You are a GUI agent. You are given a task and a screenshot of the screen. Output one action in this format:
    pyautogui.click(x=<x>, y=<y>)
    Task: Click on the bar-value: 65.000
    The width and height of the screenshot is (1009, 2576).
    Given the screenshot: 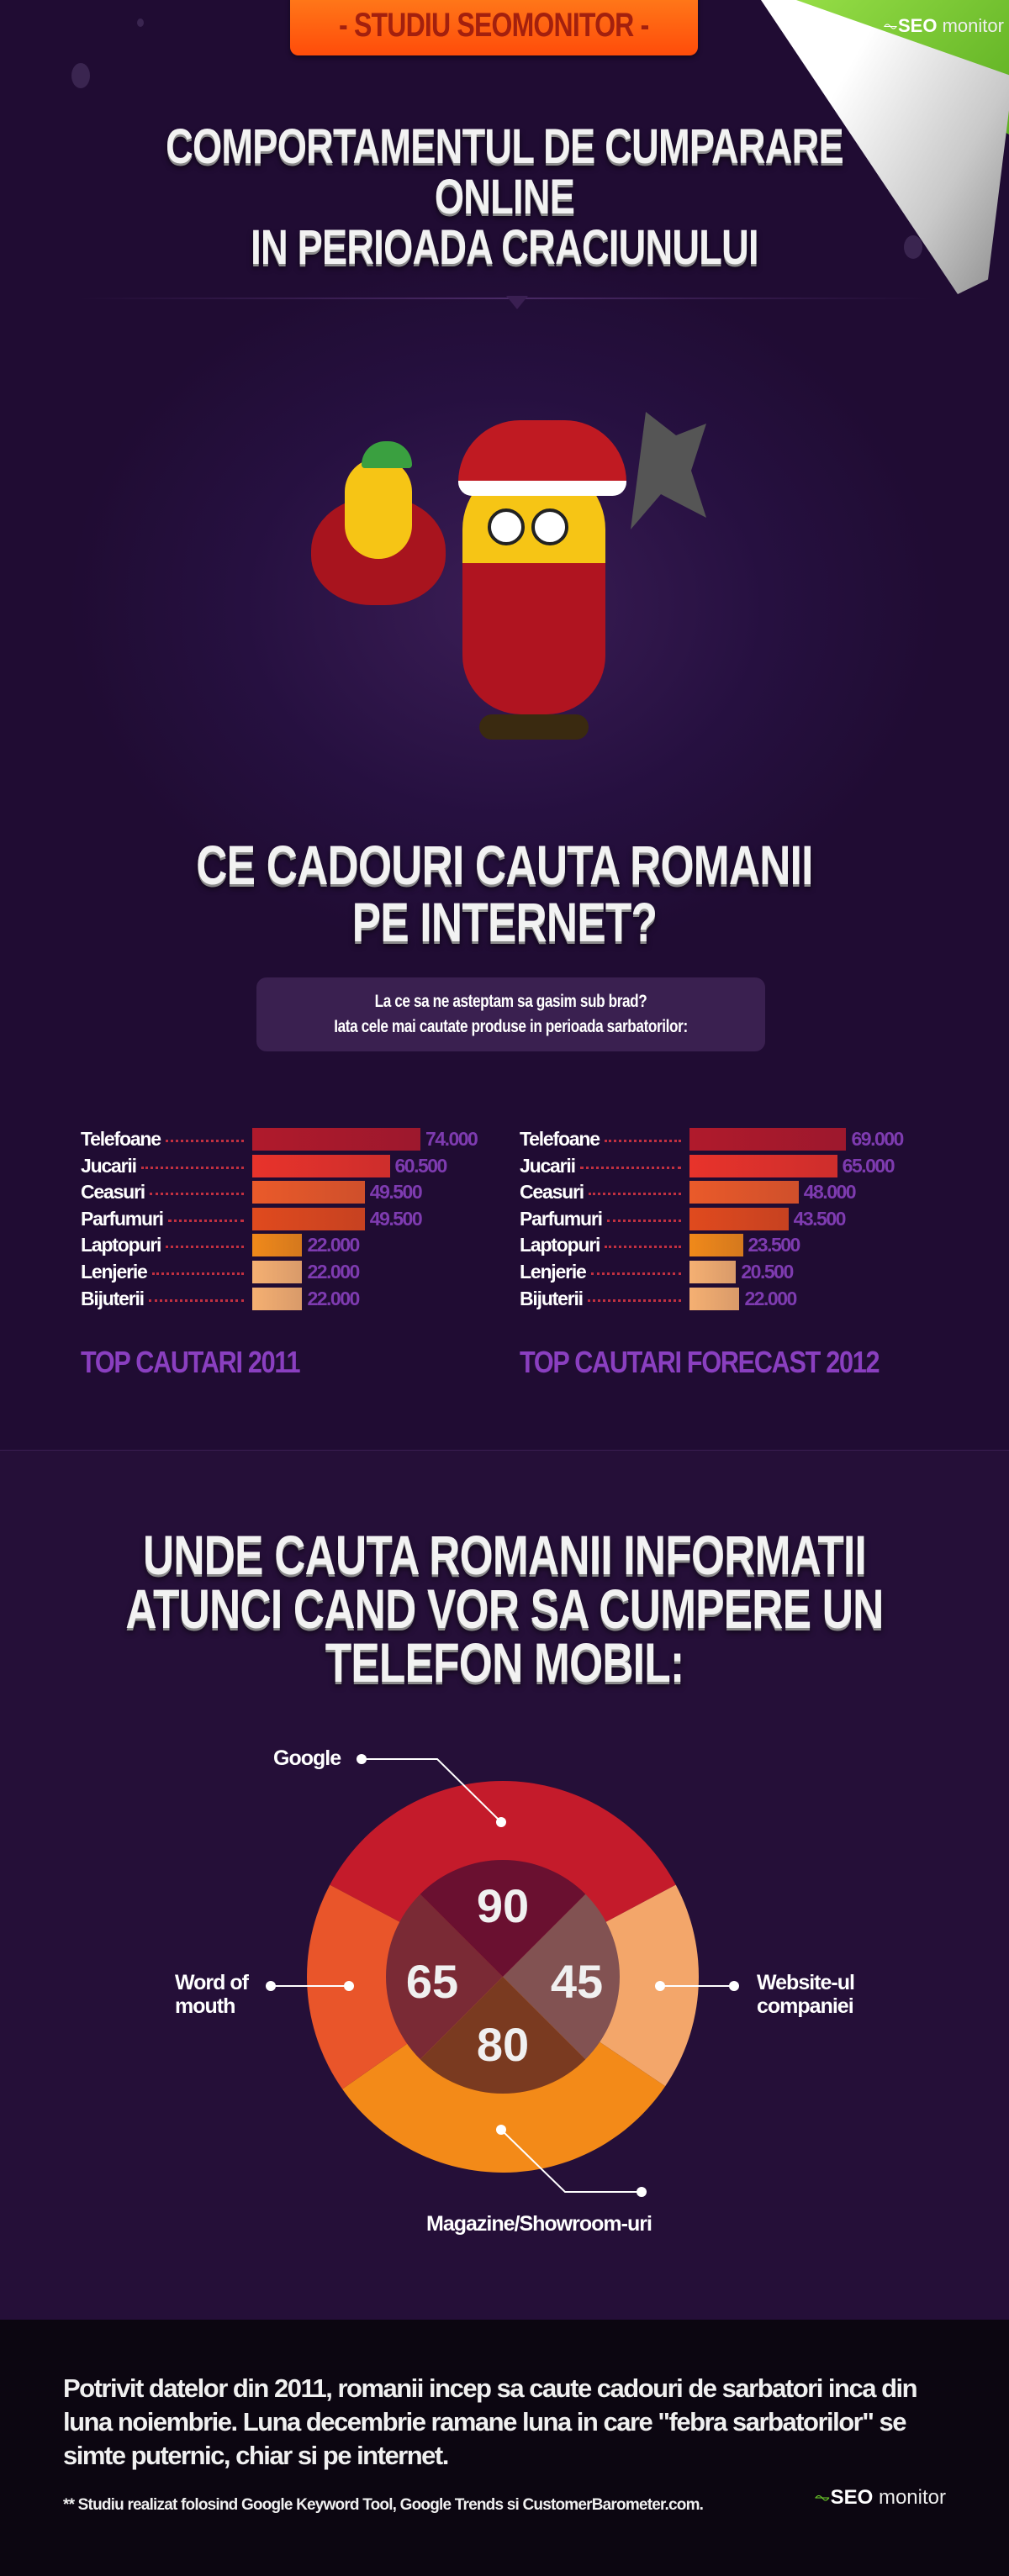 What is the action you would take?
    pyautogui.click(x=868, y=1165)
    